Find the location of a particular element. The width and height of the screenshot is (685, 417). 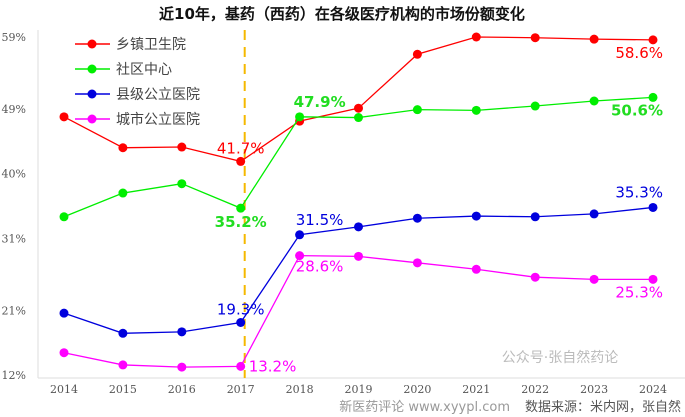

x-tick-label: 2018 is located at coordinates (300, 389).